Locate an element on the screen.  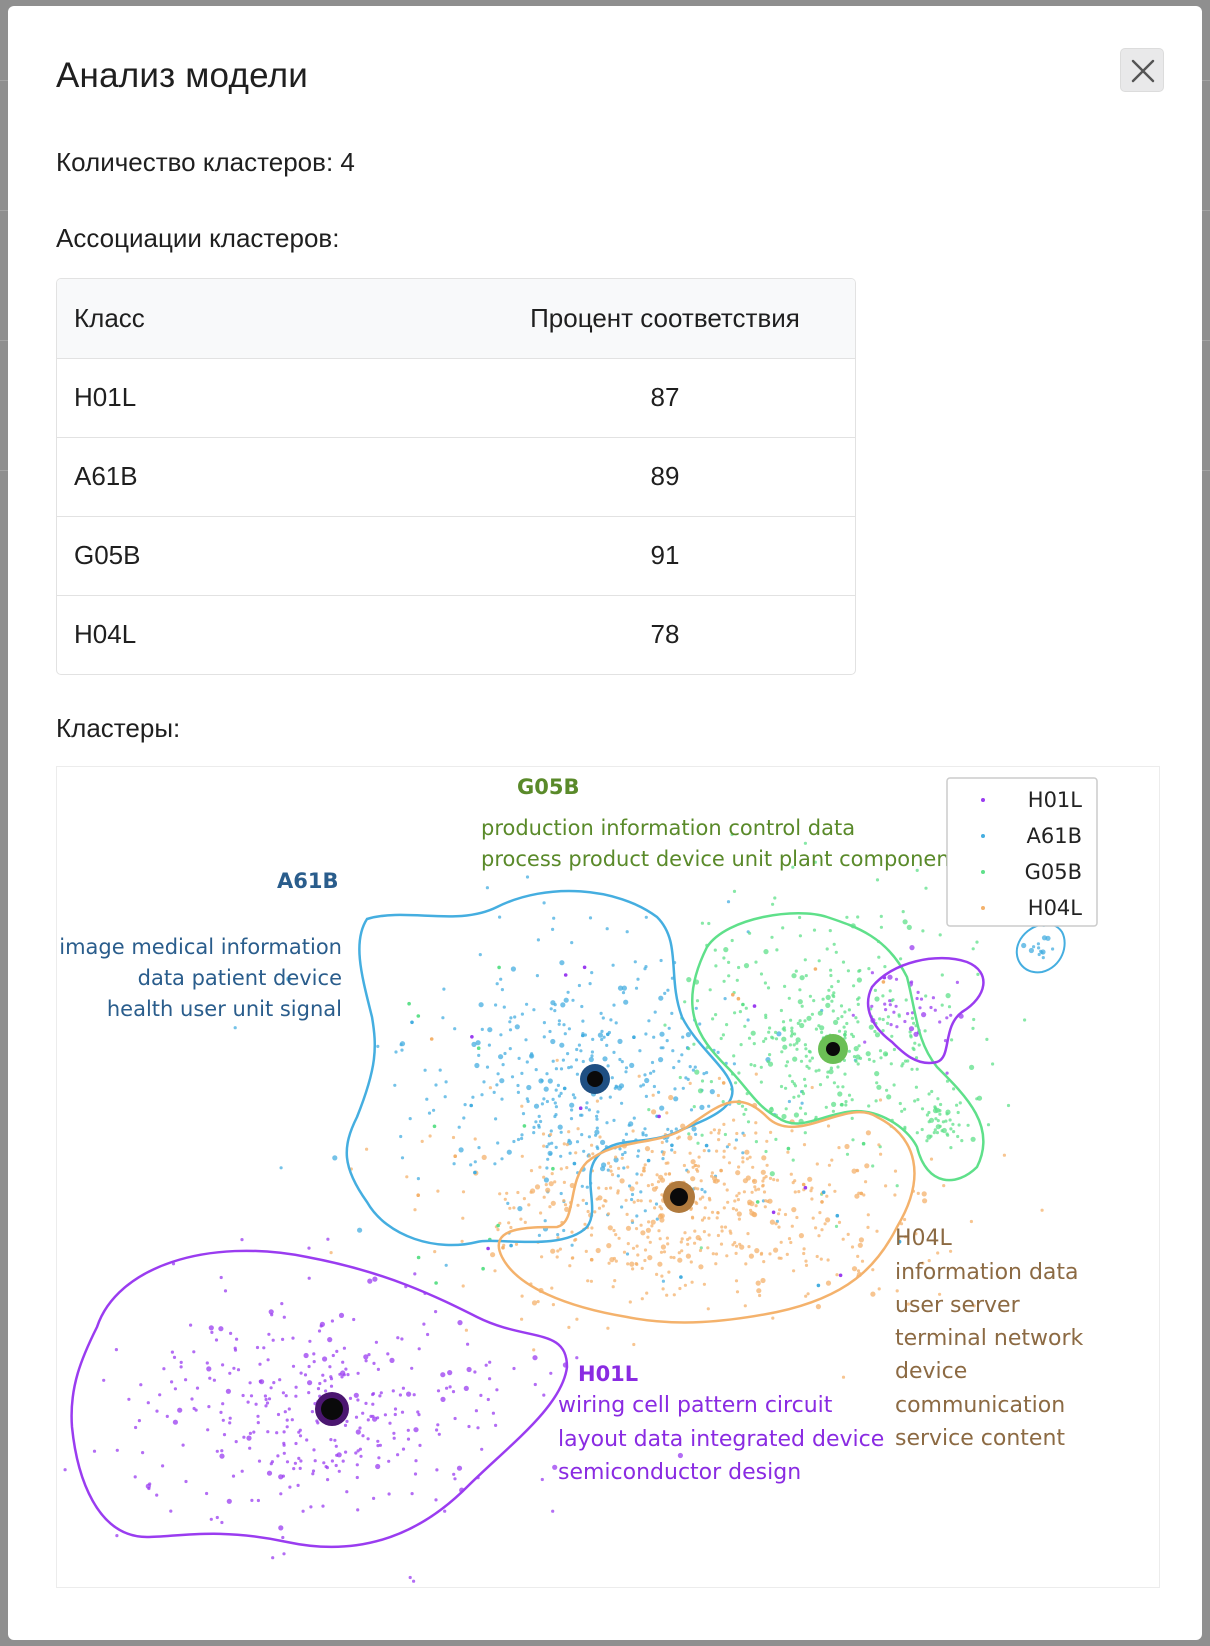
centroid-g05b is located at coordinates (833, 1049).